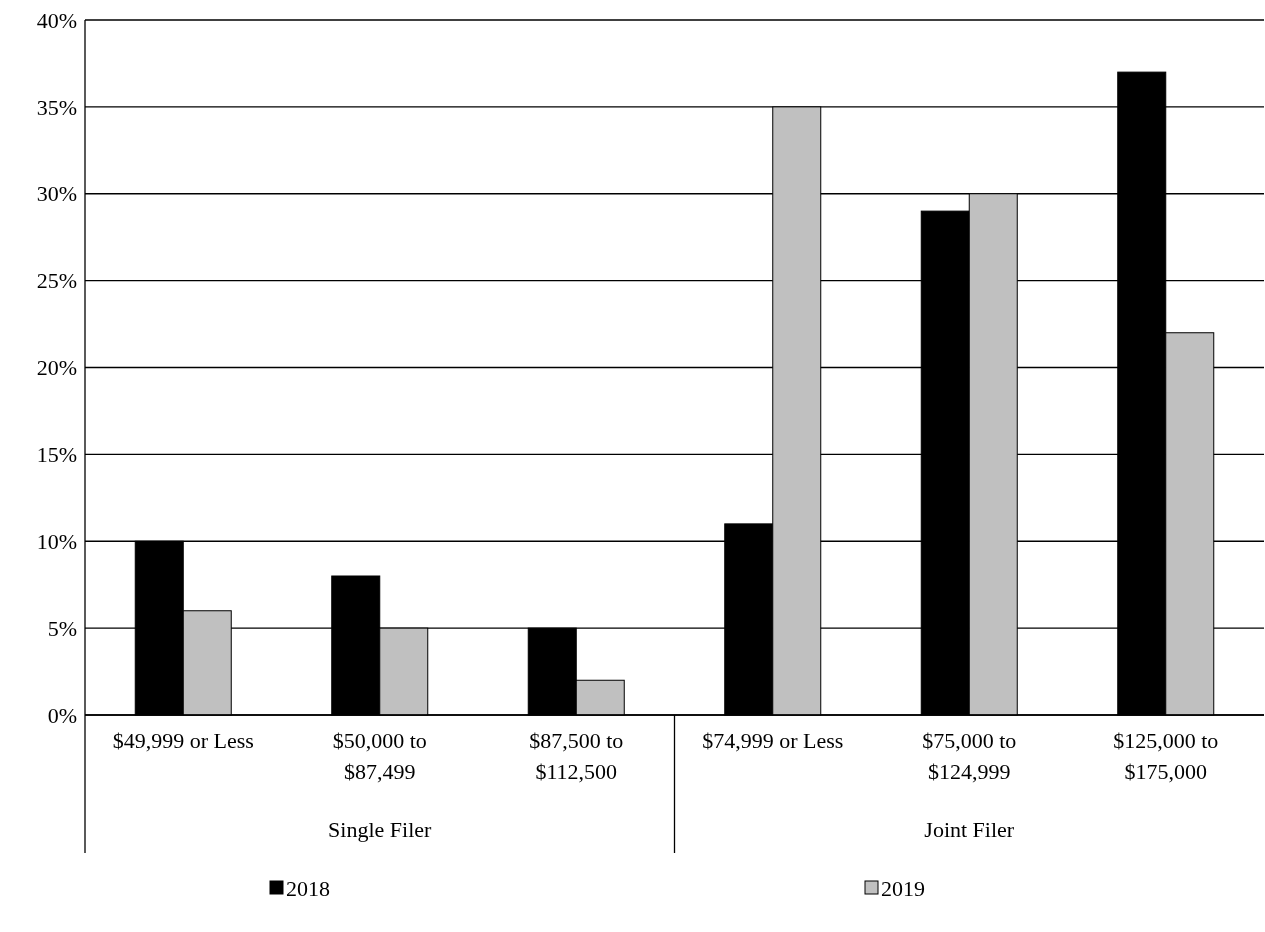 The image size is (1265, 932). What do you see at coordinates (379, 756) in the screenshot?
I see `x-tick-label: $50,000 to $87,499` at bounding box center [379, 756].